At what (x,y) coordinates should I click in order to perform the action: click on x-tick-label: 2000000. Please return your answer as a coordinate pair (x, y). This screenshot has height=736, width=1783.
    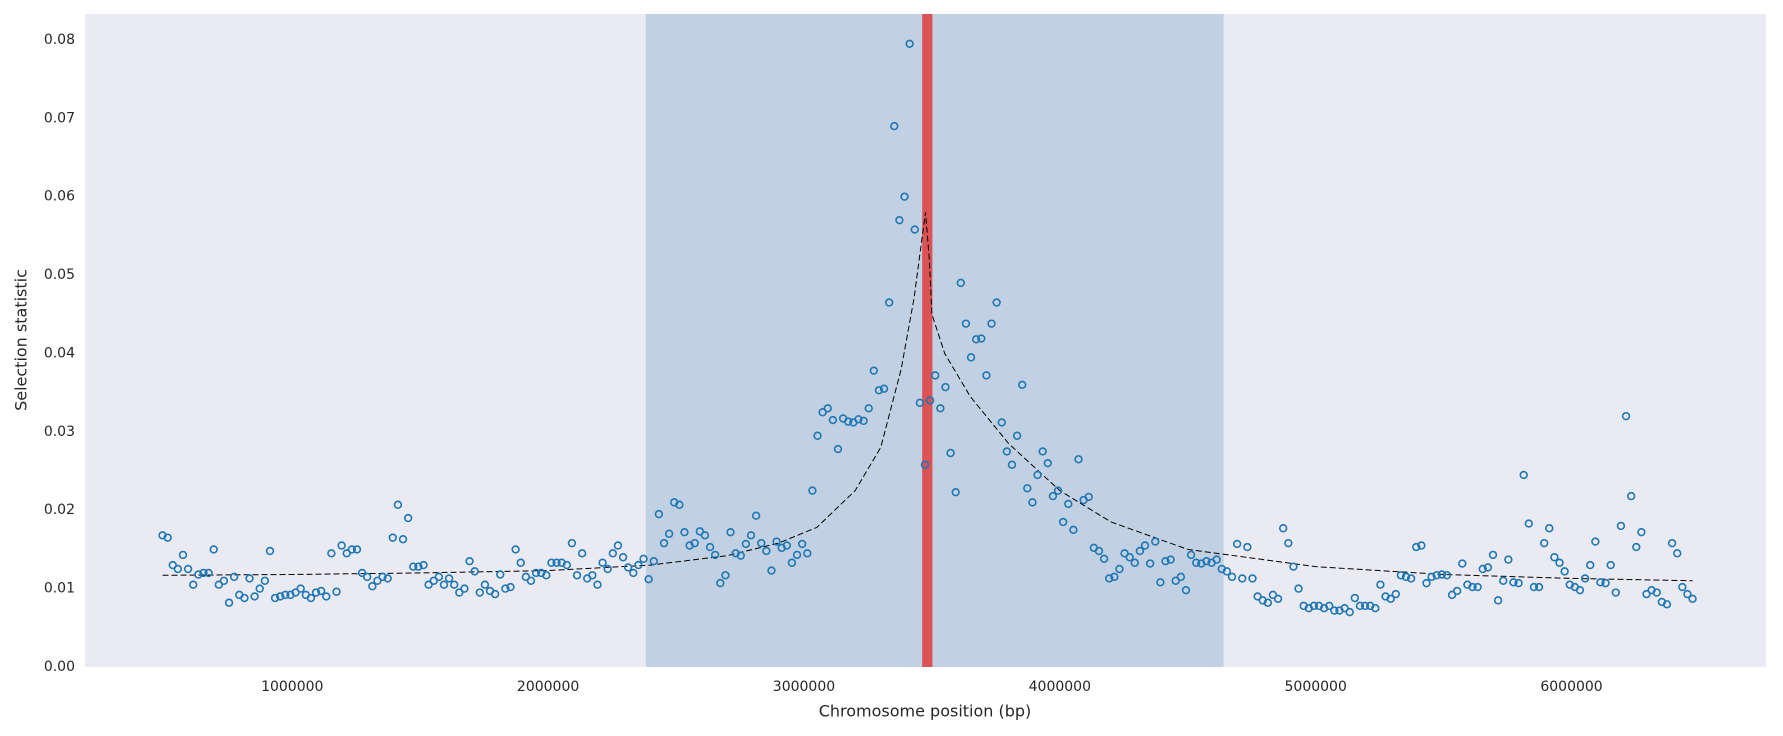
    Looking at the image, I should click on (548, 687).